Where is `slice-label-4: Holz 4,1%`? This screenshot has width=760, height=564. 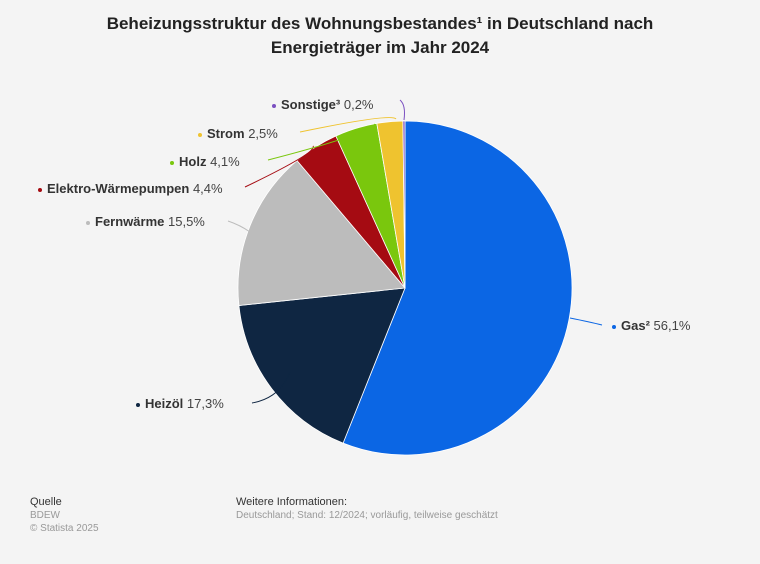
slice-label-4: Holz 4,1% is located at coordinates (205, 161).